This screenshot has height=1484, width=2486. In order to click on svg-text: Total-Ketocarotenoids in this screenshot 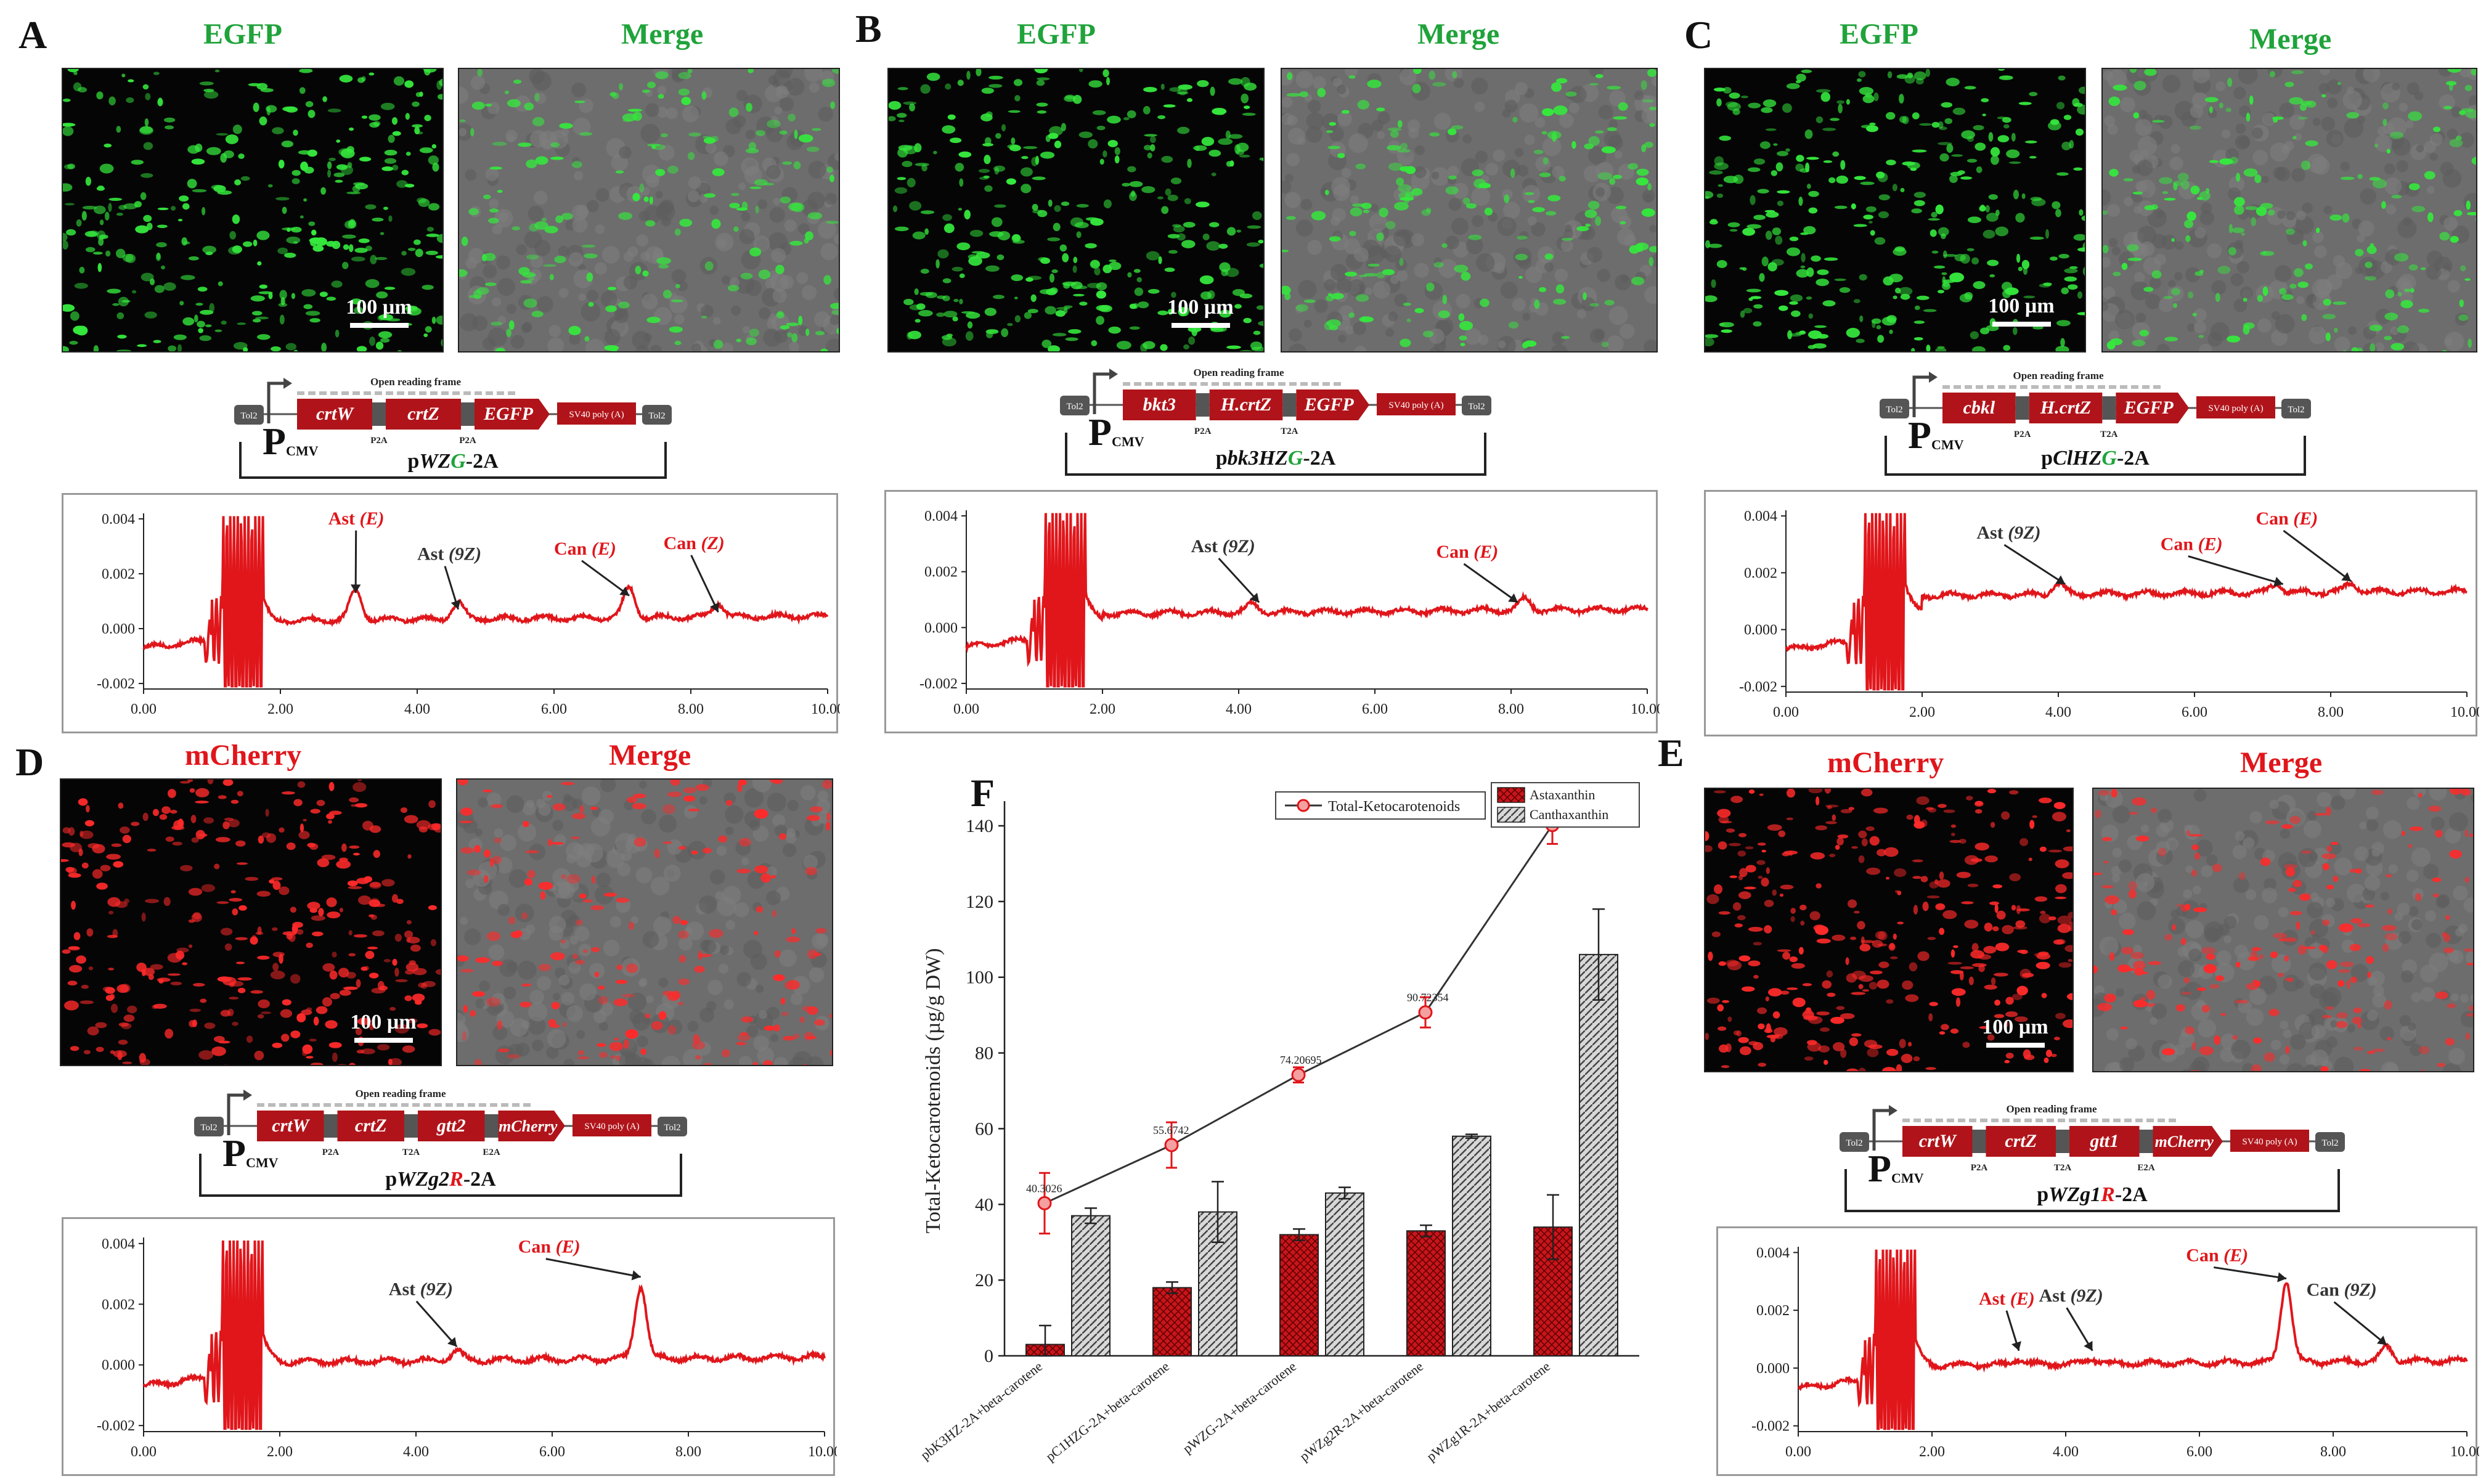, I will do `click(1394, 807)`.